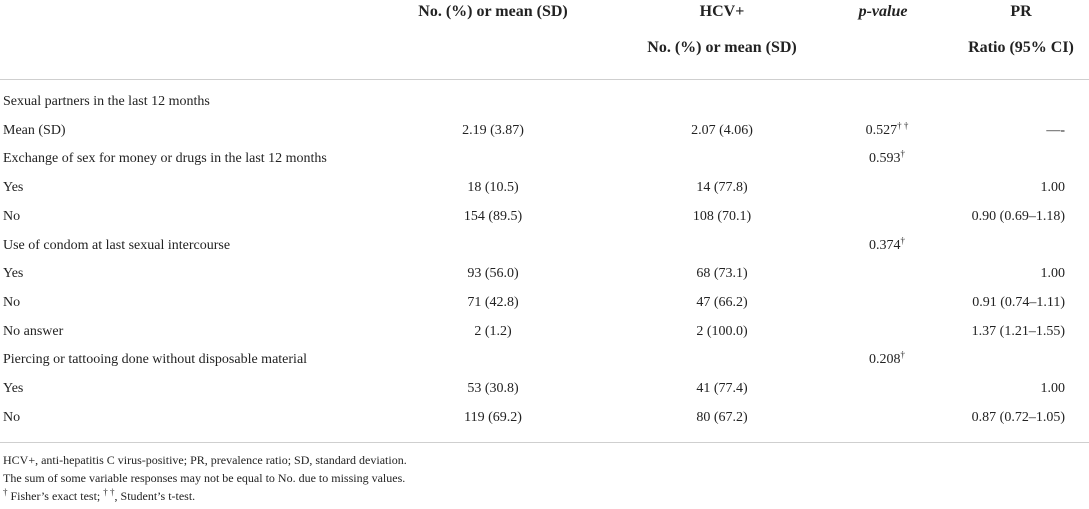 The width and height of the screenshot is (1089, 509). Describe the element at coordinates (903, 125) in the screenshot. I see `p-value-footnote-mark: † †` at that location.